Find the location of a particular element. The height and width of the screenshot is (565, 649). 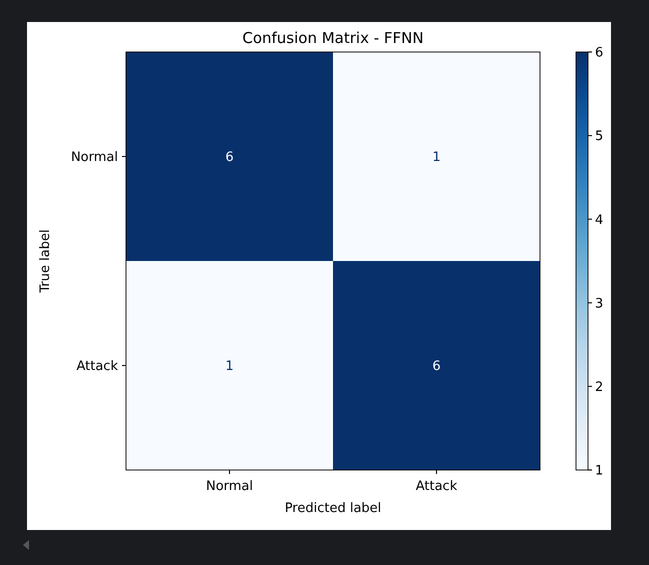

color-bar-label: 5 is located at coordinates (599, 136).